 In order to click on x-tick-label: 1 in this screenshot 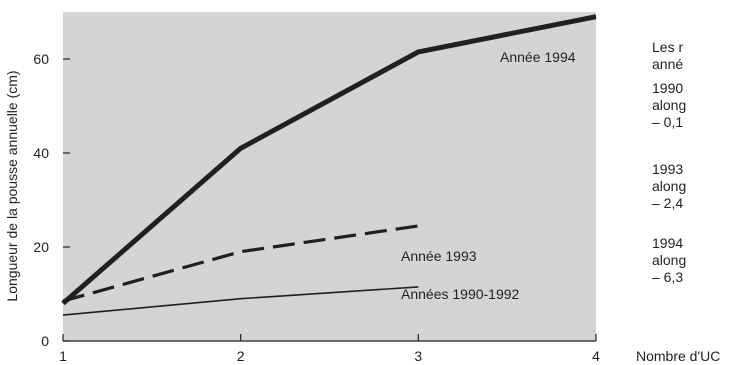, I will do `click(63, 356)`.